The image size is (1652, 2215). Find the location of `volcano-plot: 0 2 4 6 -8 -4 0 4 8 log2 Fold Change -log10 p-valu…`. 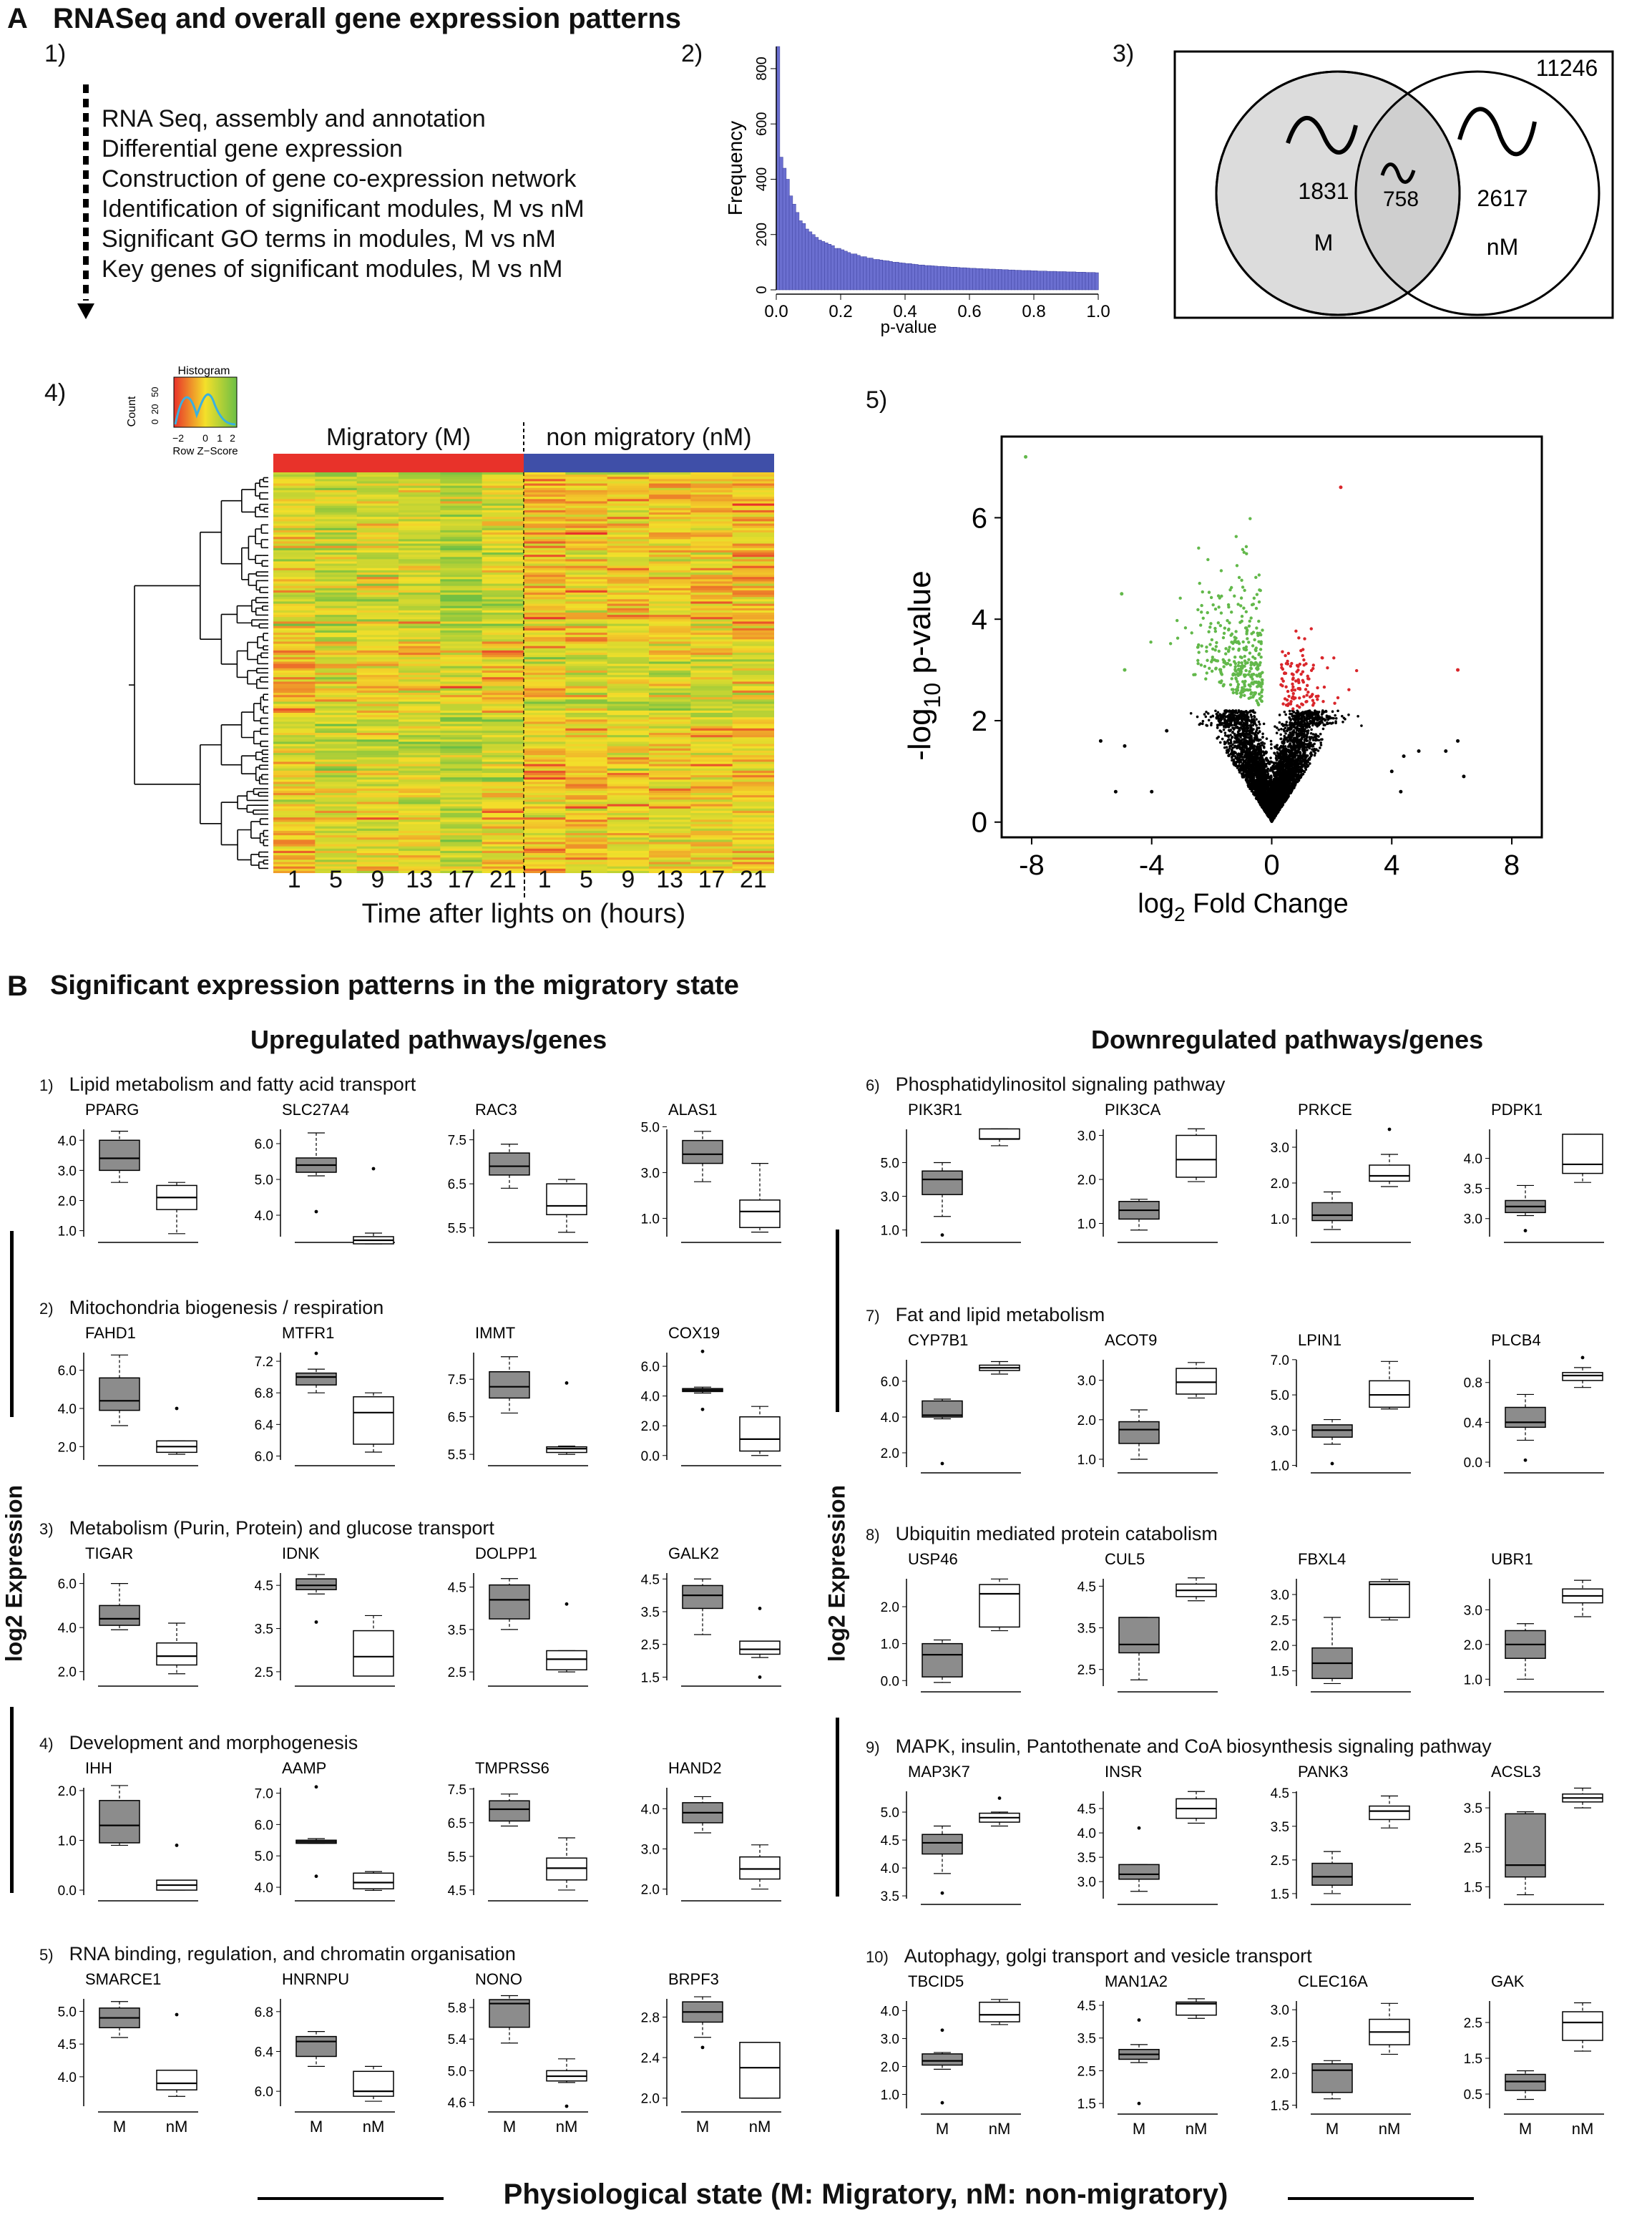

volcano-plot: 0 2 4 6 -8 -4 0 4 8 log2 Fold Change -log10 p-valu… is located at coordinates (1222, 680).